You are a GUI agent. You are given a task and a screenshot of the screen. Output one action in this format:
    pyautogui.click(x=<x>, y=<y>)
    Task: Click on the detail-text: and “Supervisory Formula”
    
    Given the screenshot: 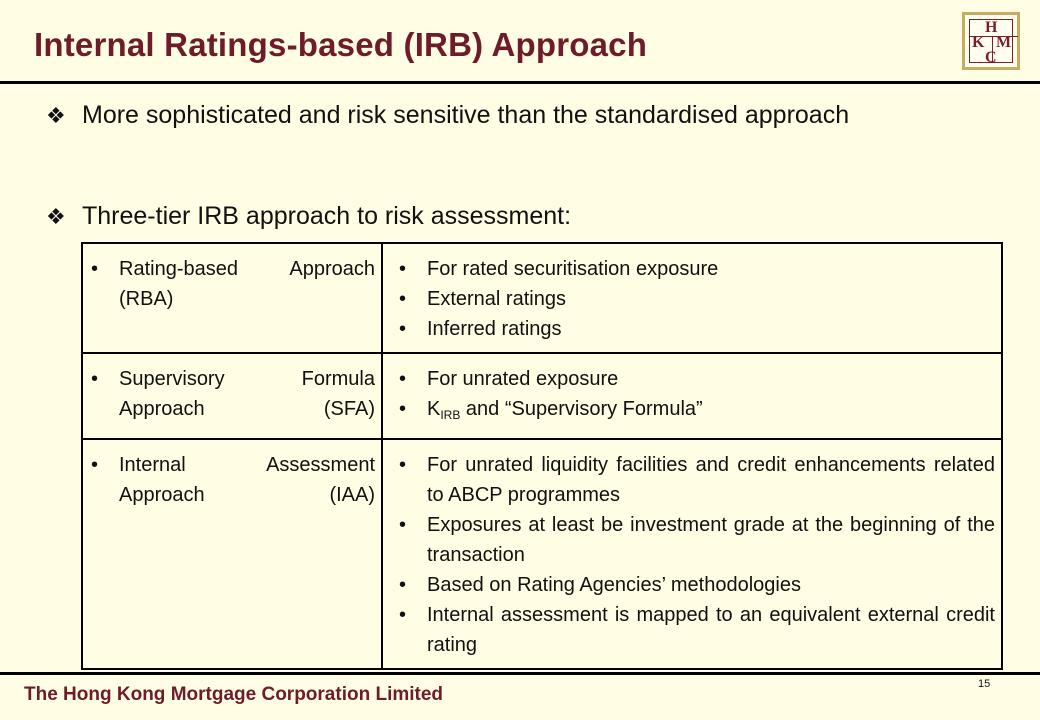 What is the action you would take?
    pyautogui.click(x=584, y=409)
    